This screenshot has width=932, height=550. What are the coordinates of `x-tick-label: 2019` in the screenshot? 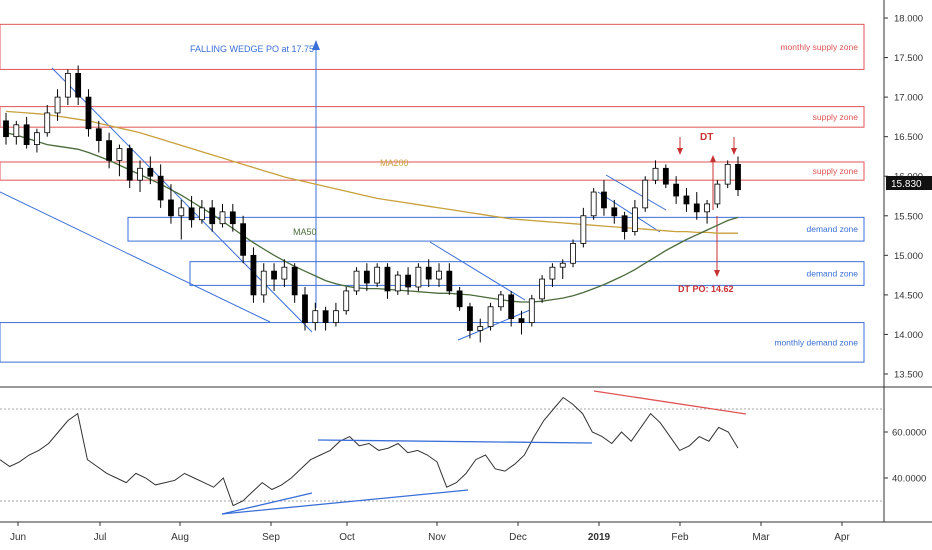 It's located at (599, 537).